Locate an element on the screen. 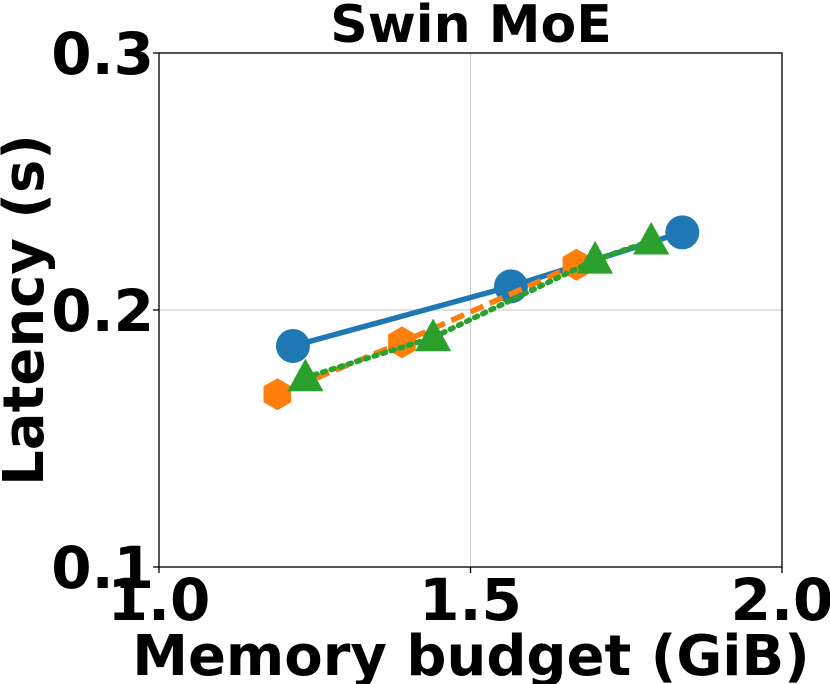  series-triangle is located at coordinates (478, 306).